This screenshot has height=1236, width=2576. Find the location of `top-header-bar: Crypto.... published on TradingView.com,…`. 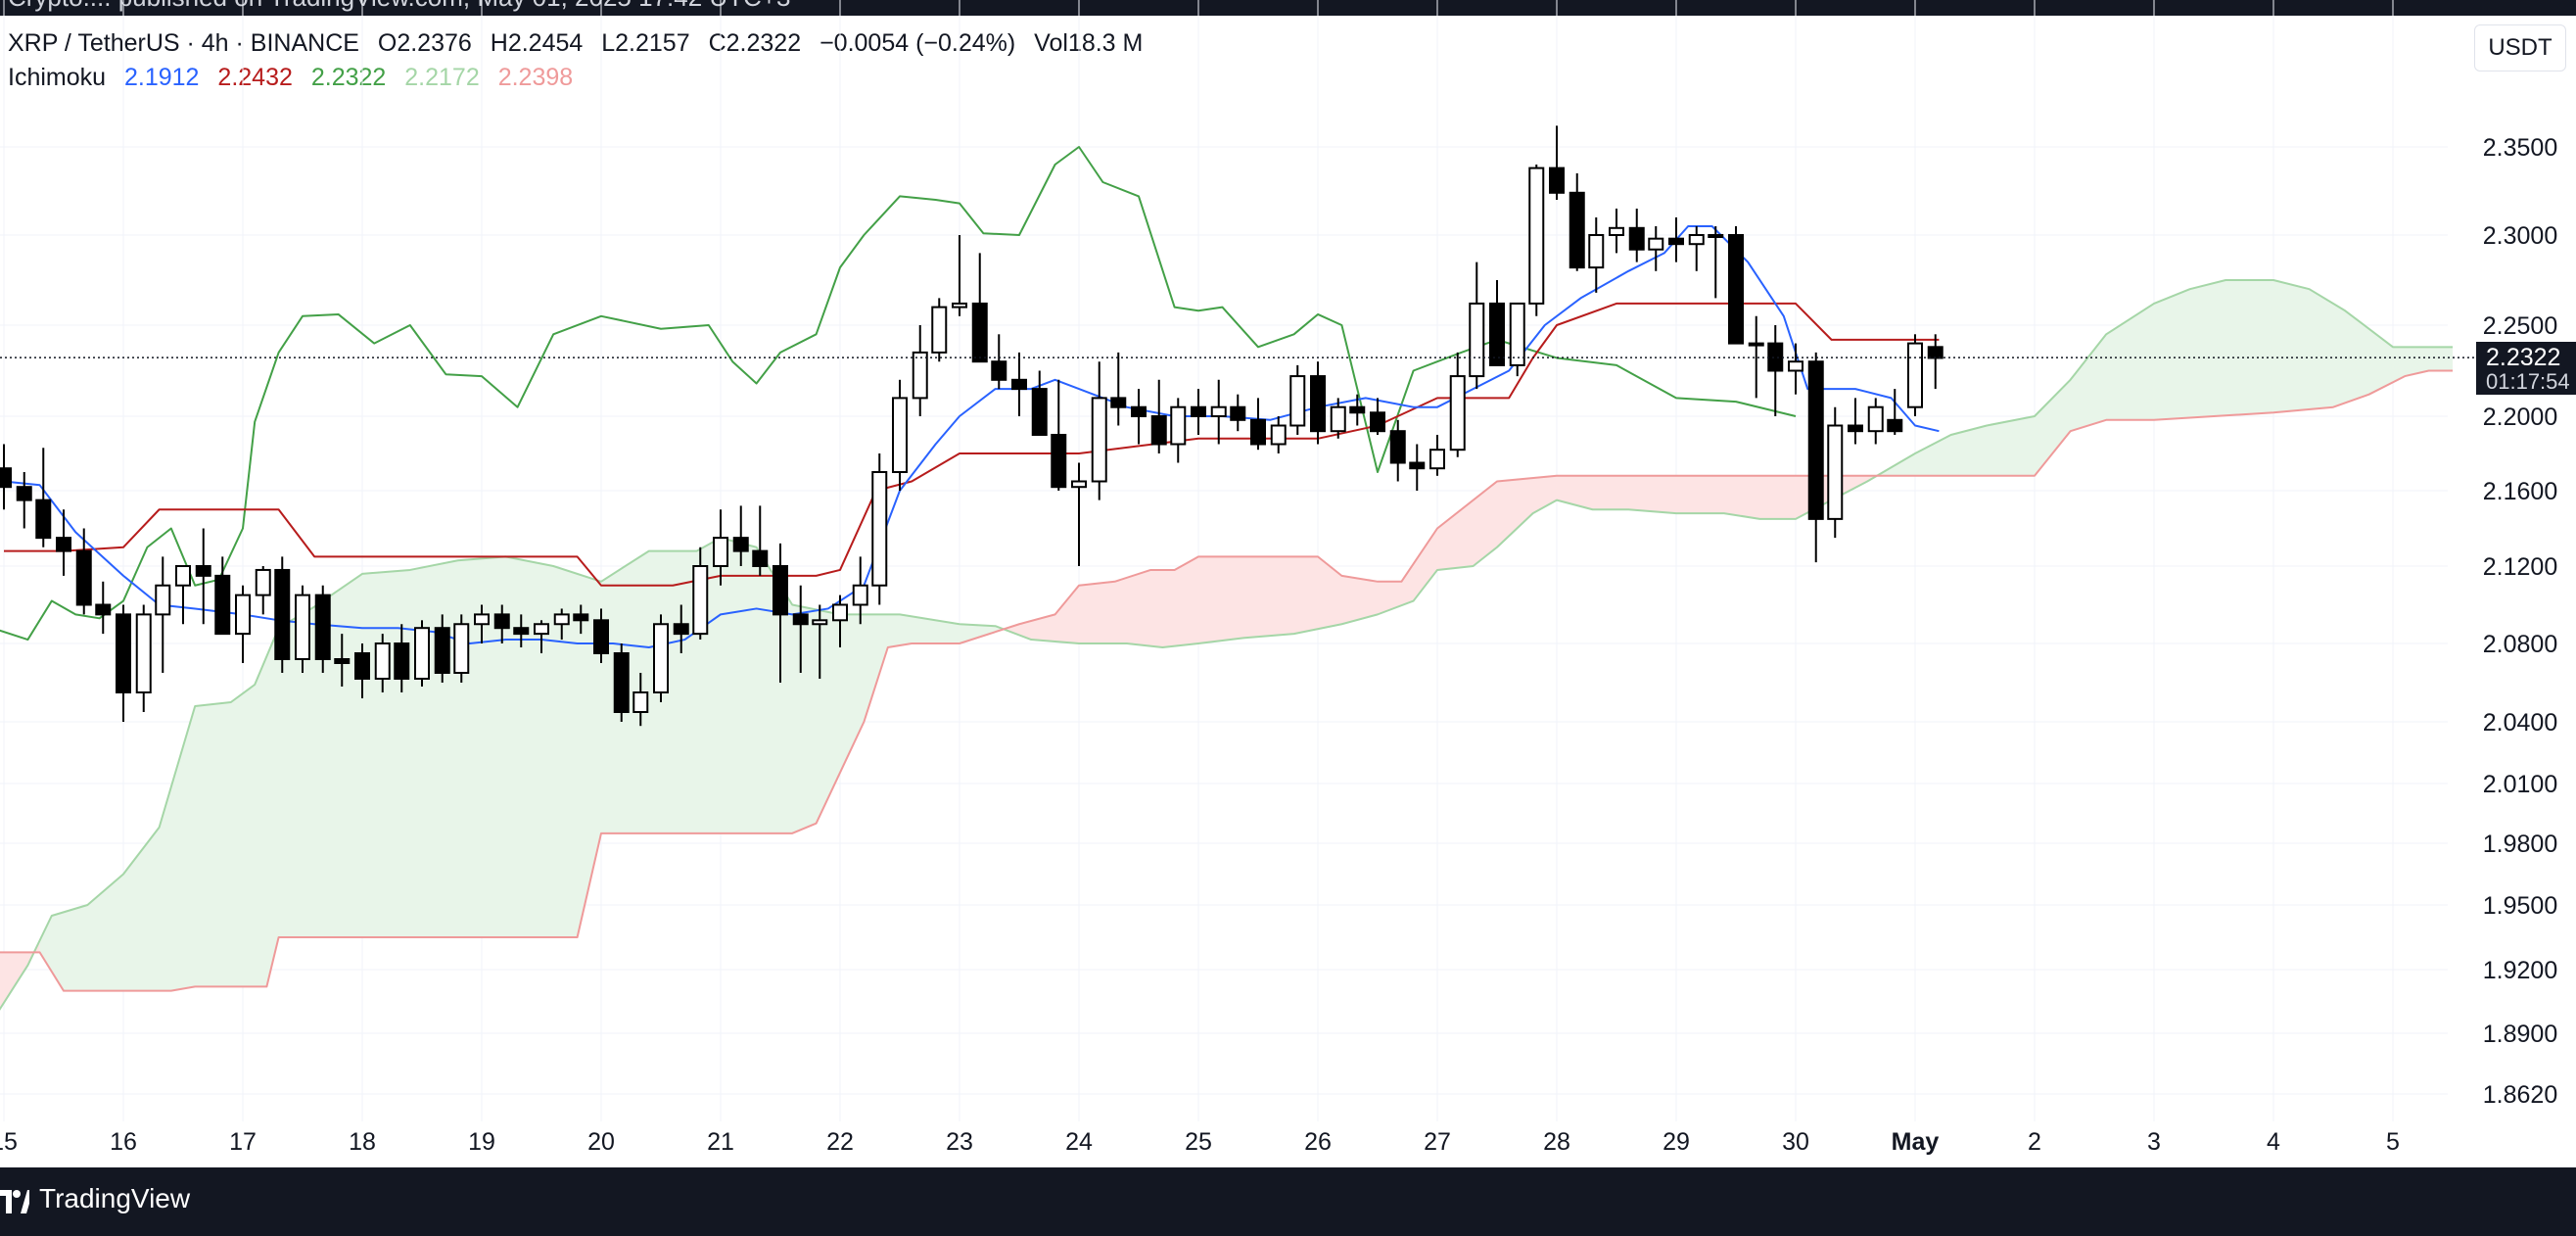

top-header-bar: Crypto.... published on TradingView.com,… is located at coordinates (1288, 8).